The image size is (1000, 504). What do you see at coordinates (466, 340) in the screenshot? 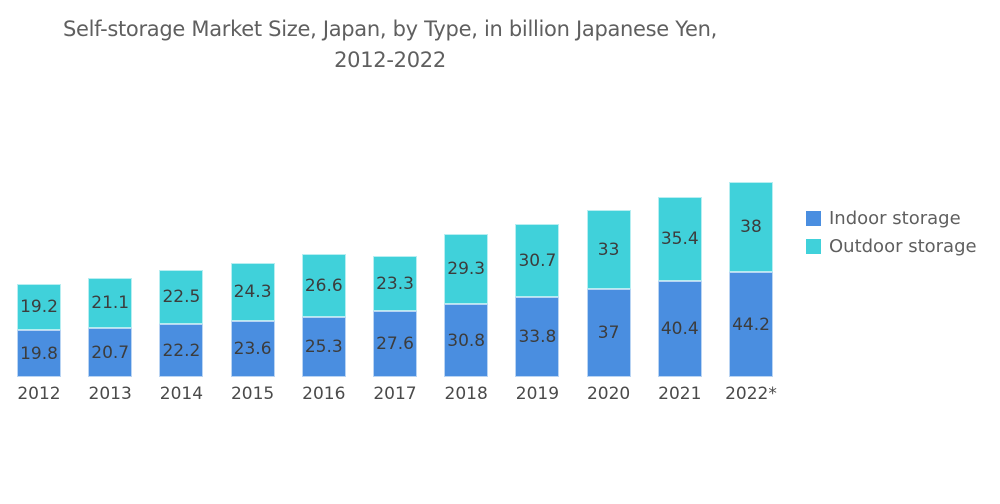
I see `indoor-bar-segment: 30.8` at bounding box center [466, 340].